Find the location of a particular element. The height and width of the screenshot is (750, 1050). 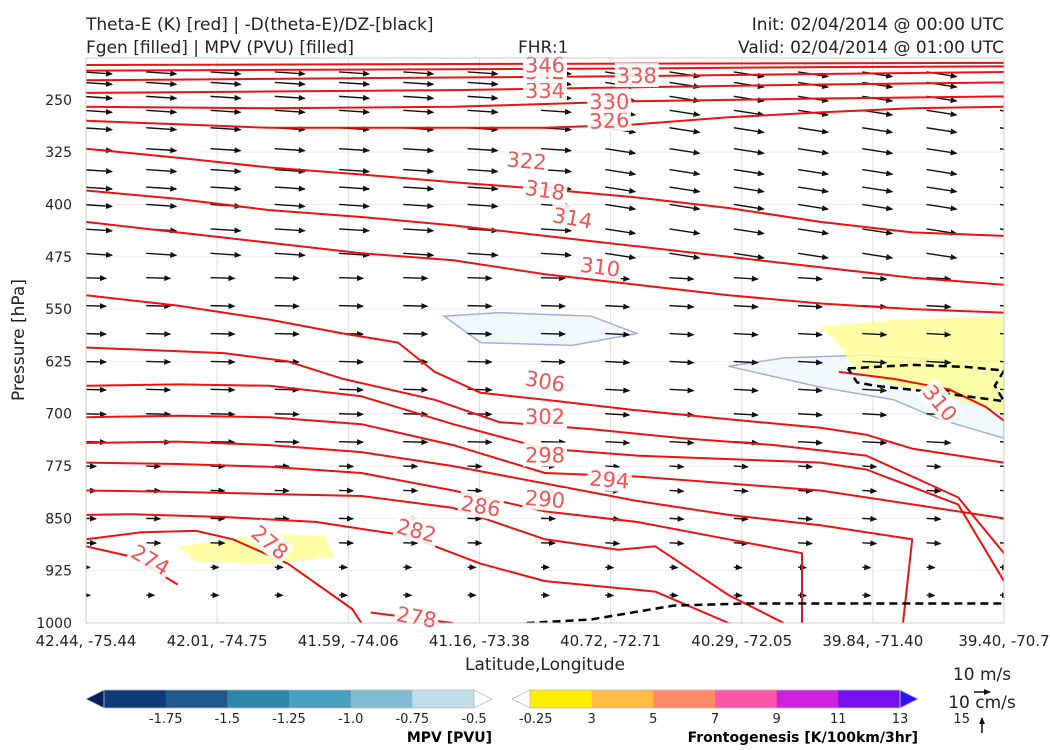

mpv-region is located at coordinates (540, 329).